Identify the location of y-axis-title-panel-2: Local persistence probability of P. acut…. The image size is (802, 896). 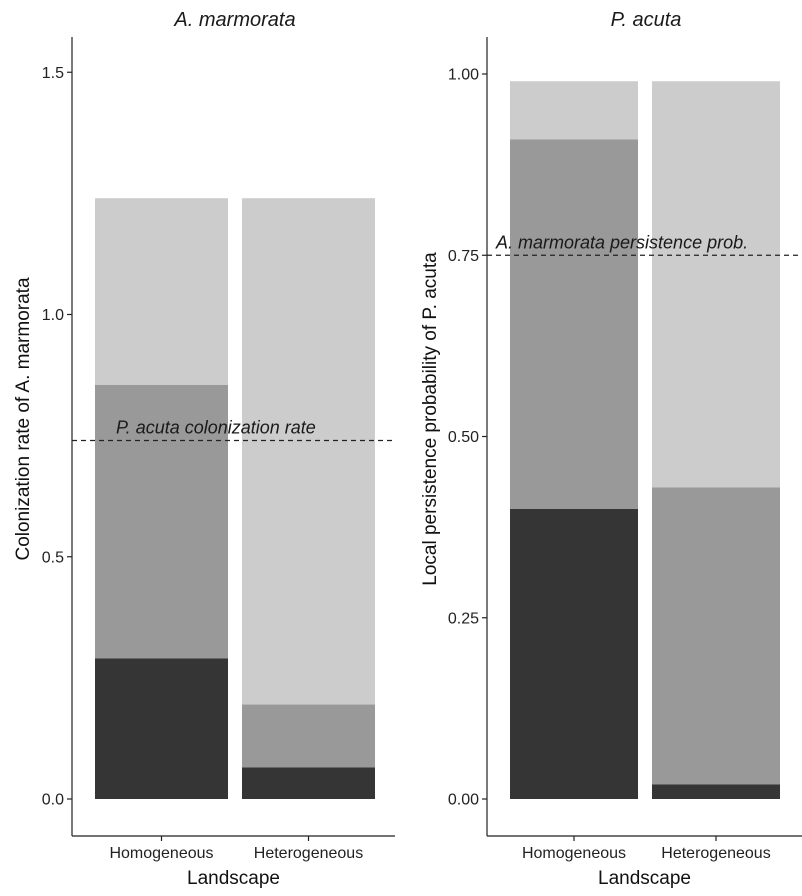
(430, 419).